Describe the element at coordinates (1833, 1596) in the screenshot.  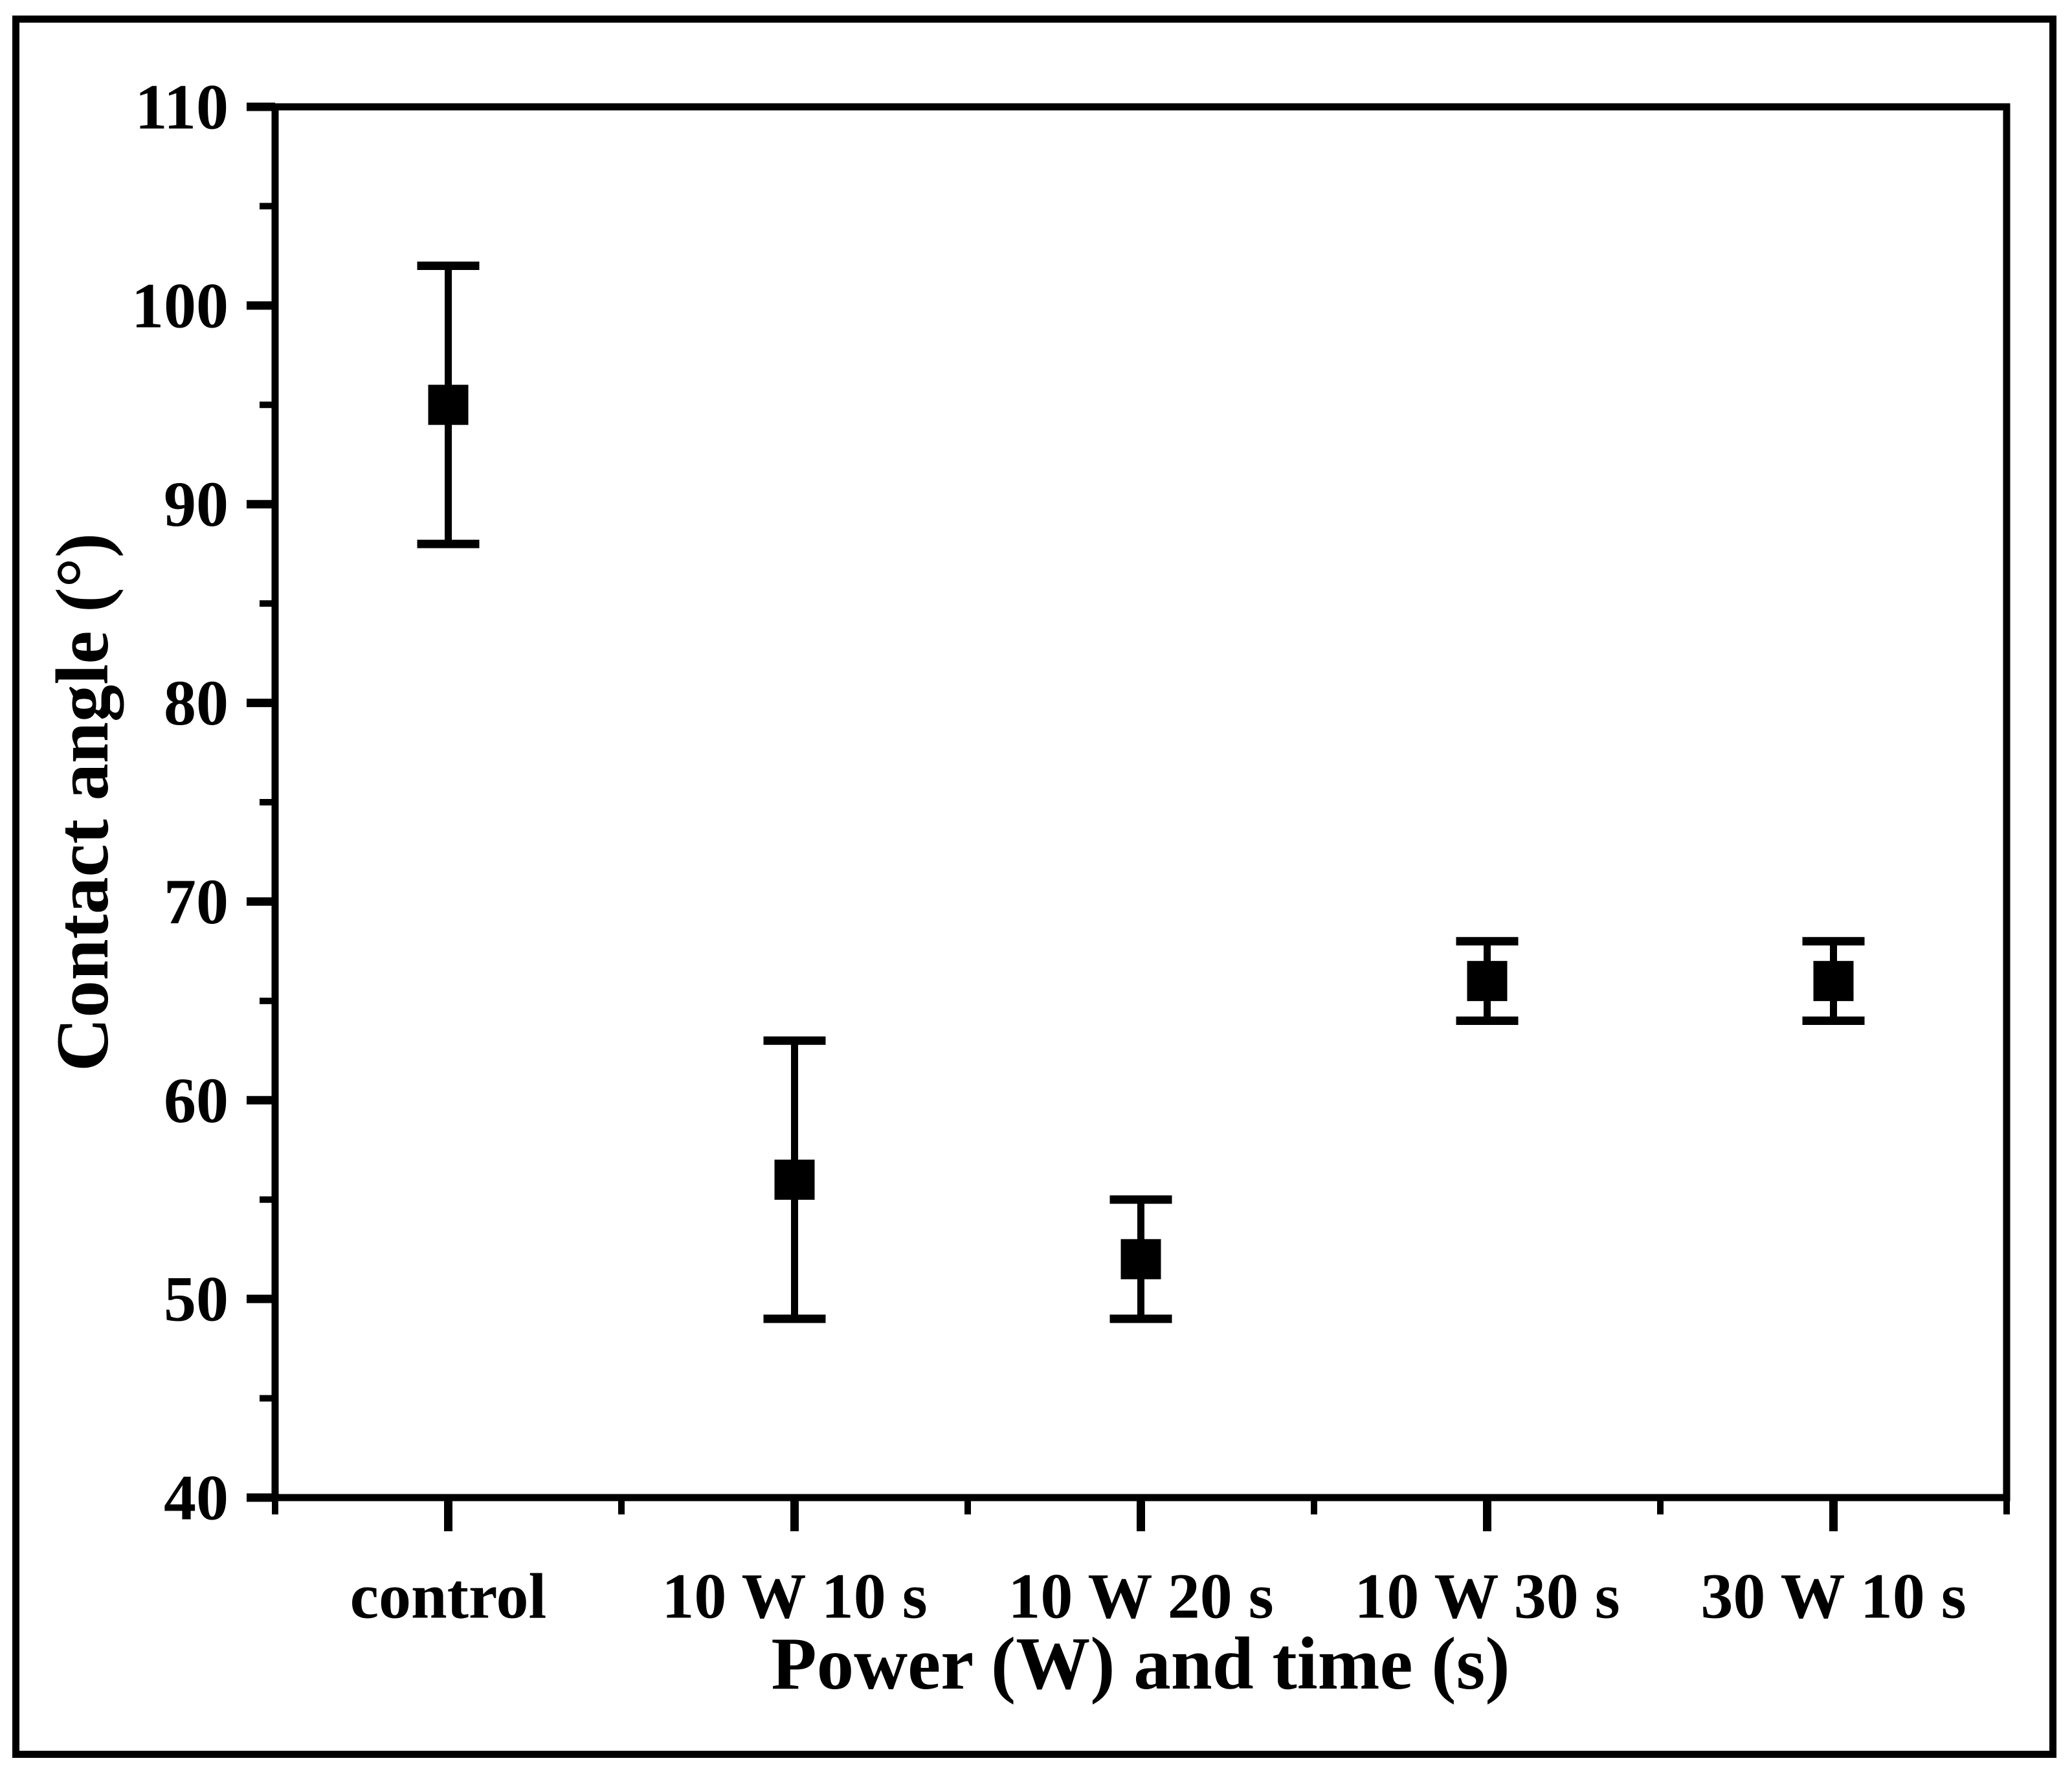
I see `x-tick-label: 30 W 10 s` at that location.